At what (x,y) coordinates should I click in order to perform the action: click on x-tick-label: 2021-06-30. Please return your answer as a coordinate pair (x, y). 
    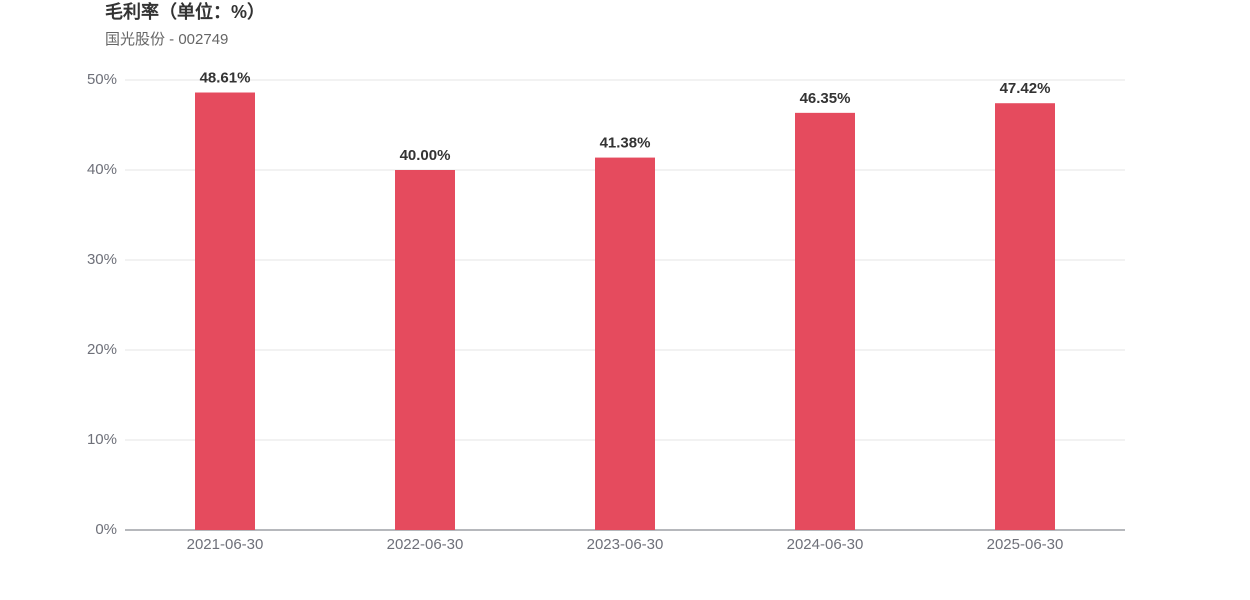
    Looking at the image, I should click on (225, 544).